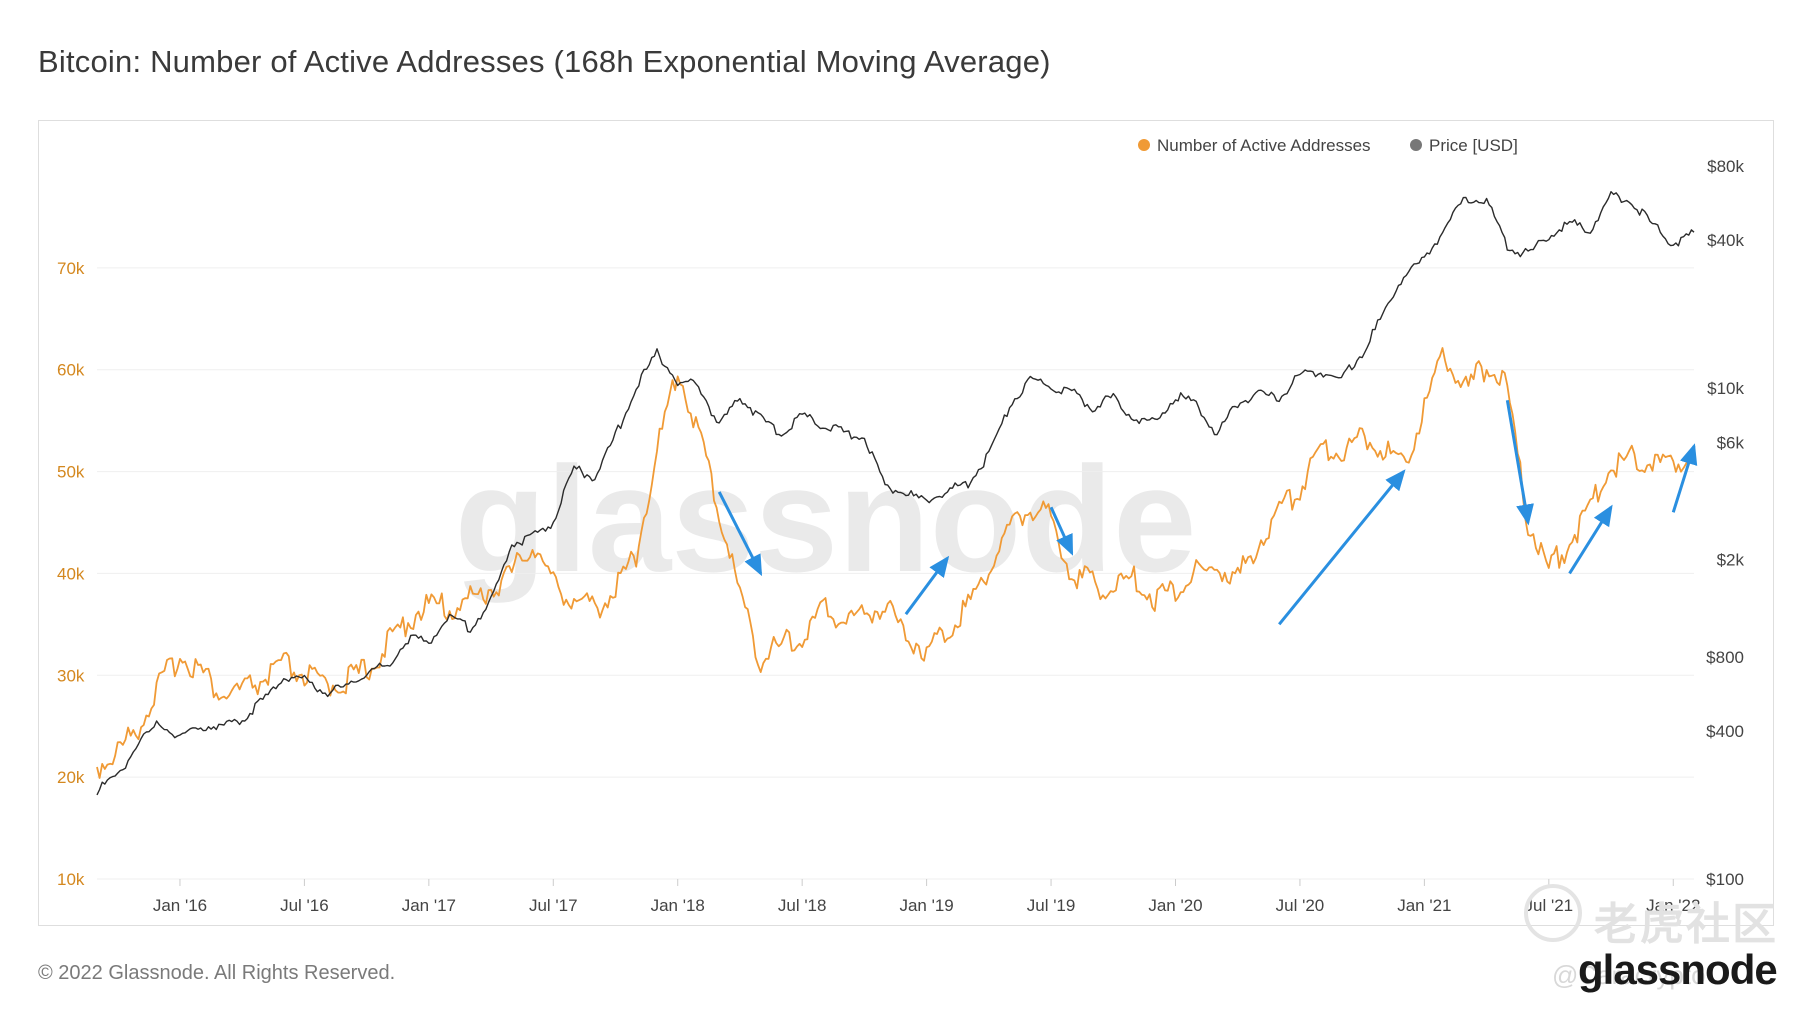 This screenshot has width=1800, height=1013. What do you see at coordinates (1553, 913) in the screenshot?
I see `watermark-at-icon` at bounding box center [1553, 913].